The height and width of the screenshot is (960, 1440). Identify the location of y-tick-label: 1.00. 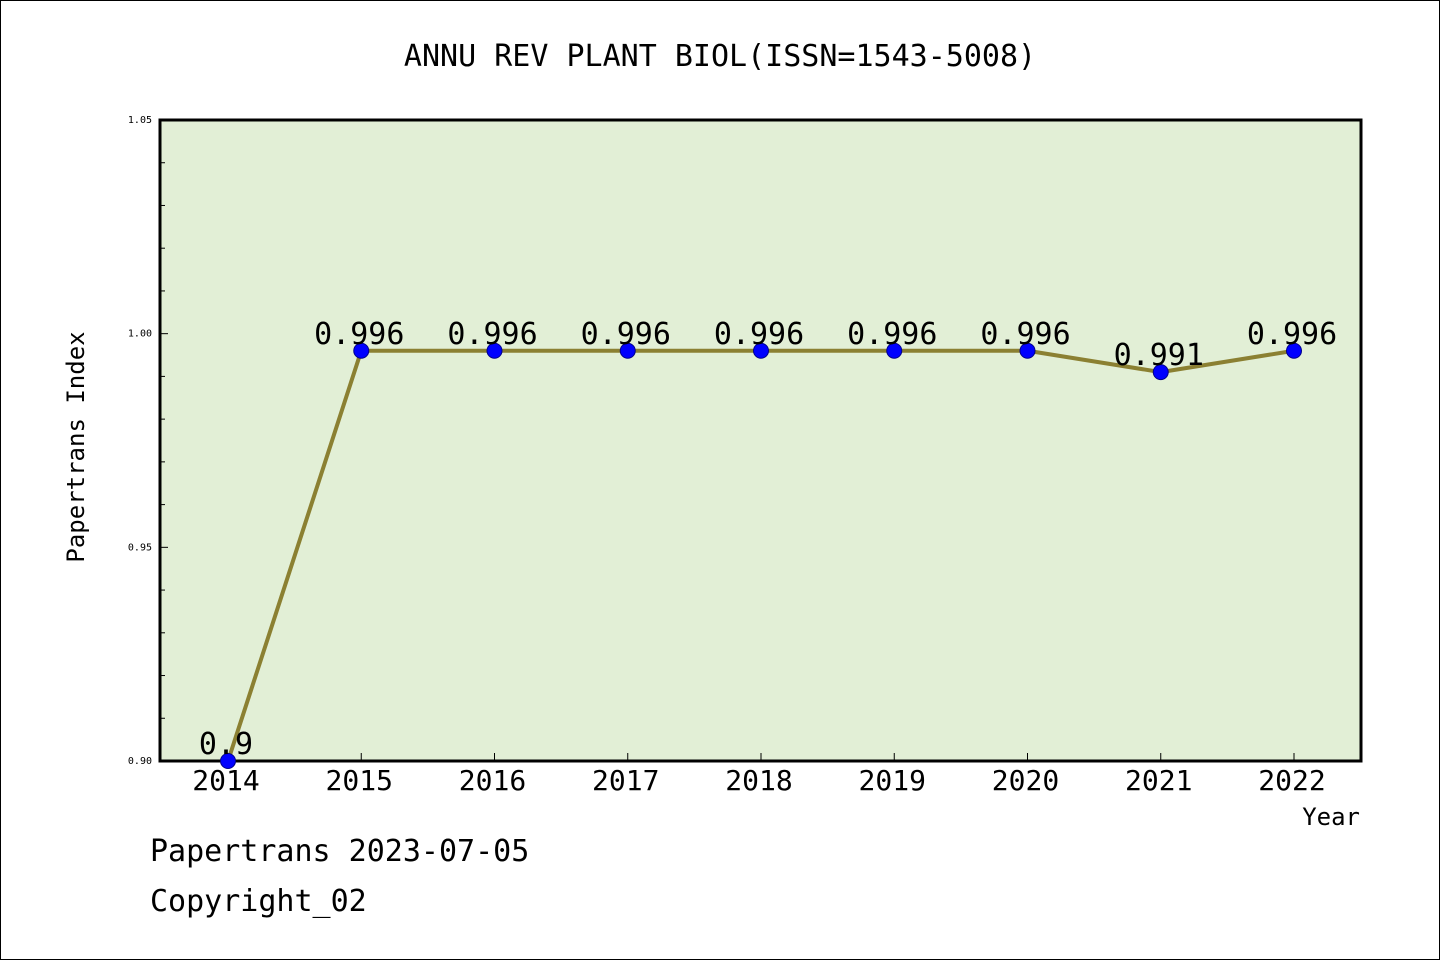
(140, 334).